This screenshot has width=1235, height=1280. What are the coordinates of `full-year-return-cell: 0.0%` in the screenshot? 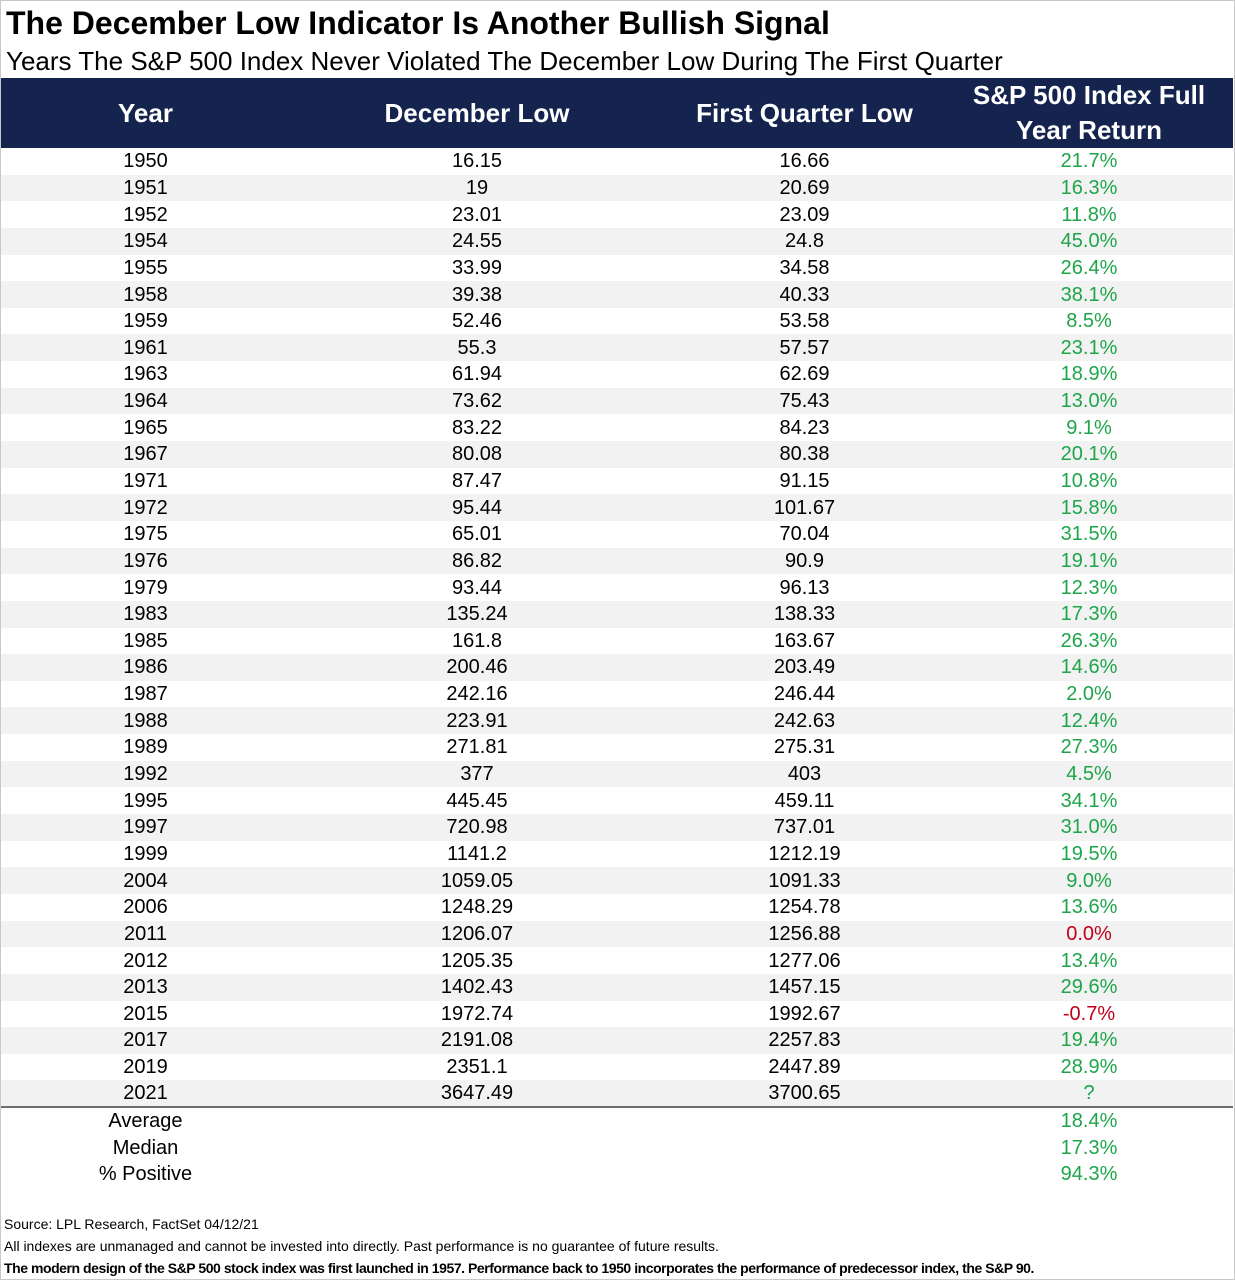 It's located at (1089, 933).